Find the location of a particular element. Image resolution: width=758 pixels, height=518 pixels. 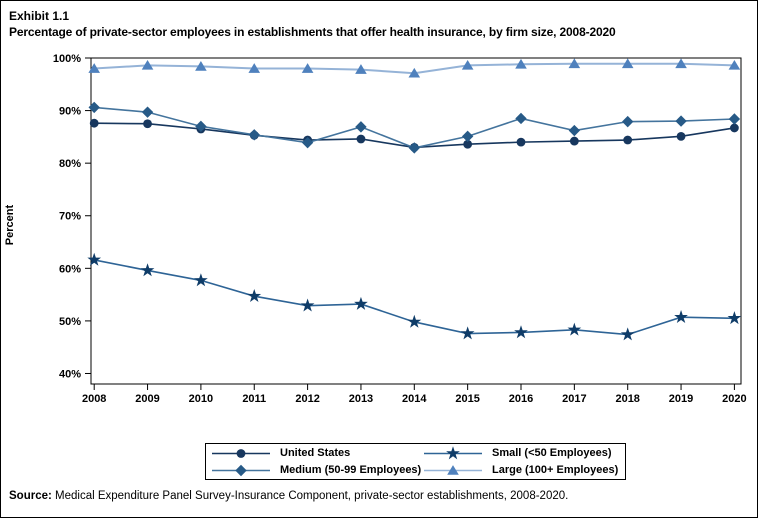

y-tick-label: 50% is located at coordinates (70, 322).